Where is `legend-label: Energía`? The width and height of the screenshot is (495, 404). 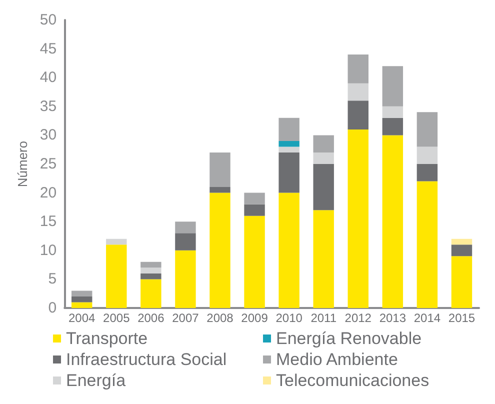 legend-label: Energía is located at coordinates (96, 380).